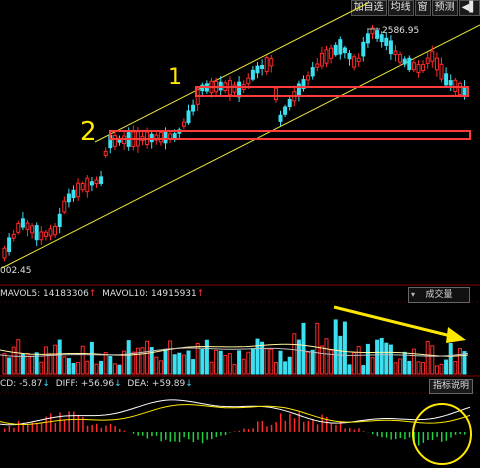 The width and height of the screenshot is (480, 468). I want to click on indicator-help-button: 指标说明, so click(450, 386).